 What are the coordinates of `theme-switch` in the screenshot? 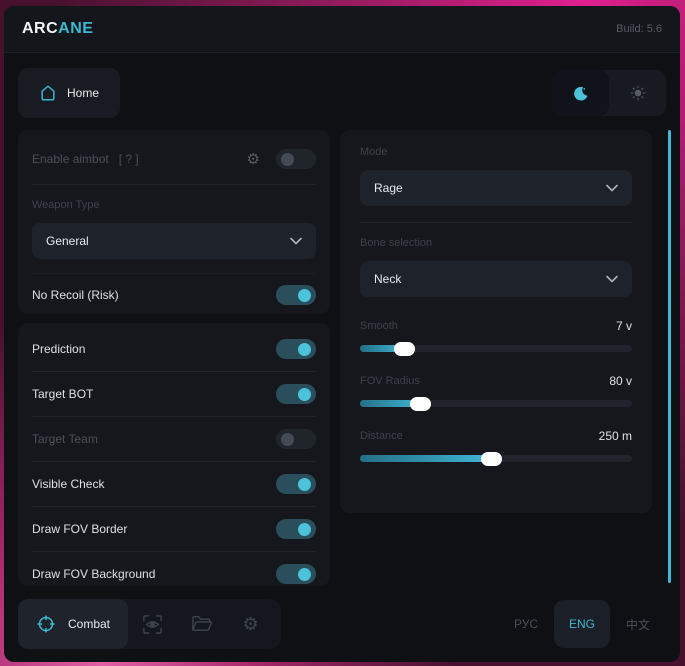 It's located at (609, 93).